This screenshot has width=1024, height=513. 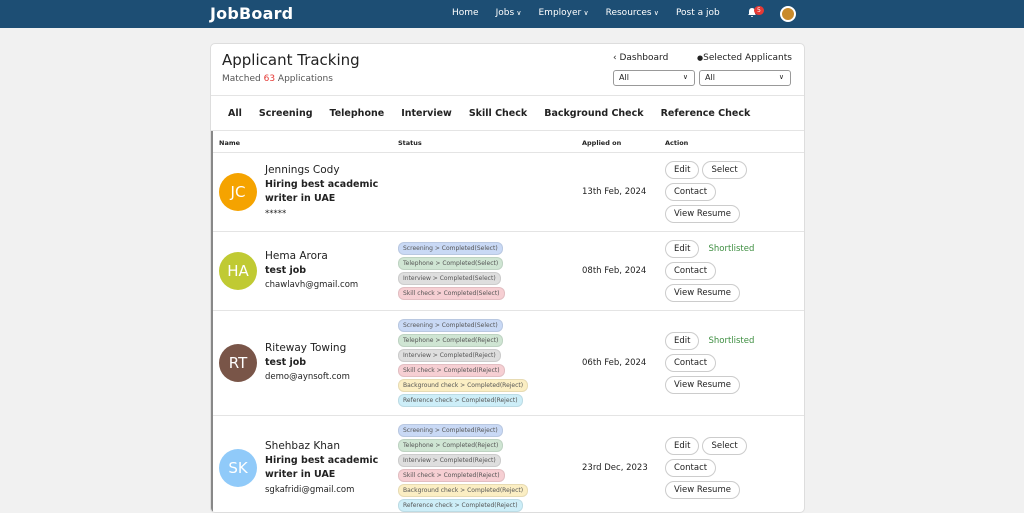 I want to click on nav-link: Resources, so click(x=632, y=13).